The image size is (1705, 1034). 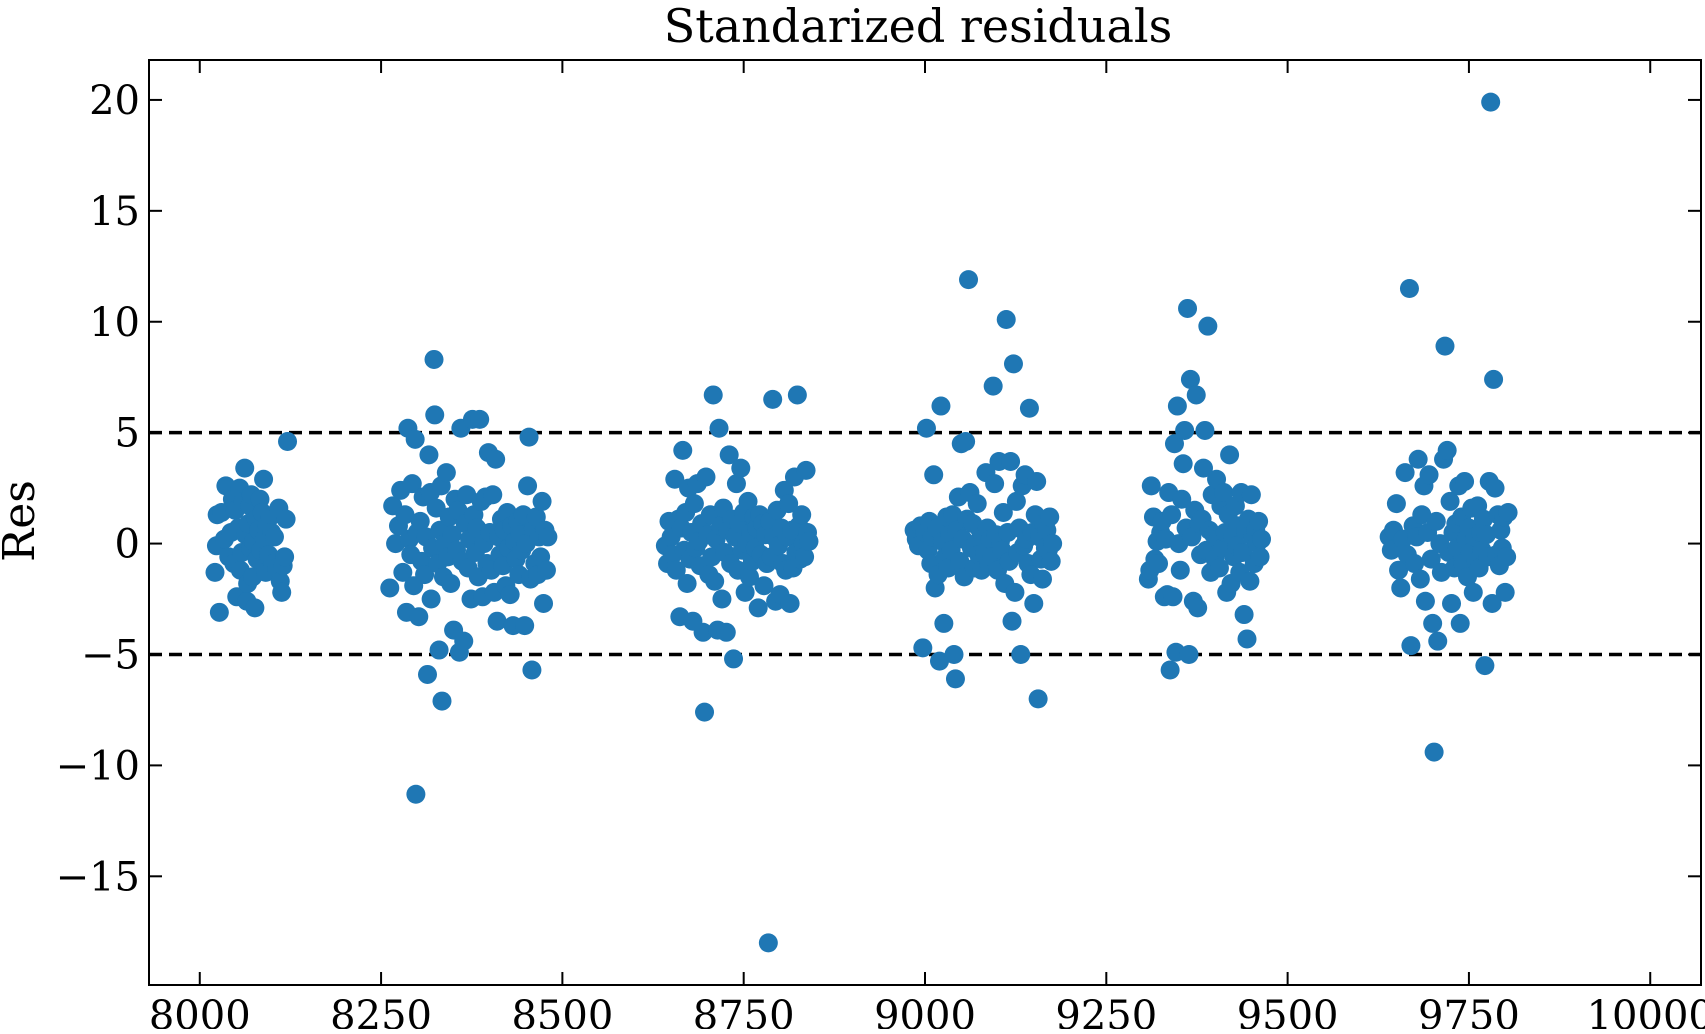 I want to click on y-tick-label: −10, so click(x=98, y=766).